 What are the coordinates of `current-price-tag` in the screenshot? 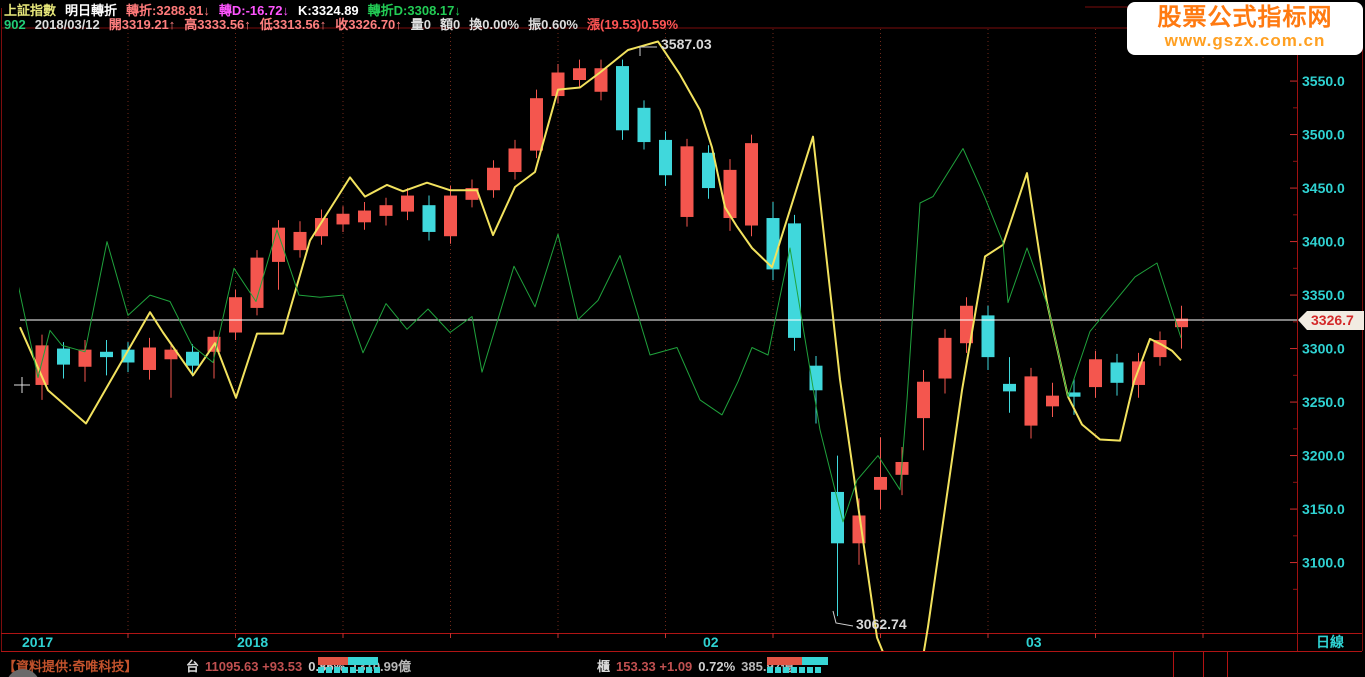 It's located at (1331, 320).